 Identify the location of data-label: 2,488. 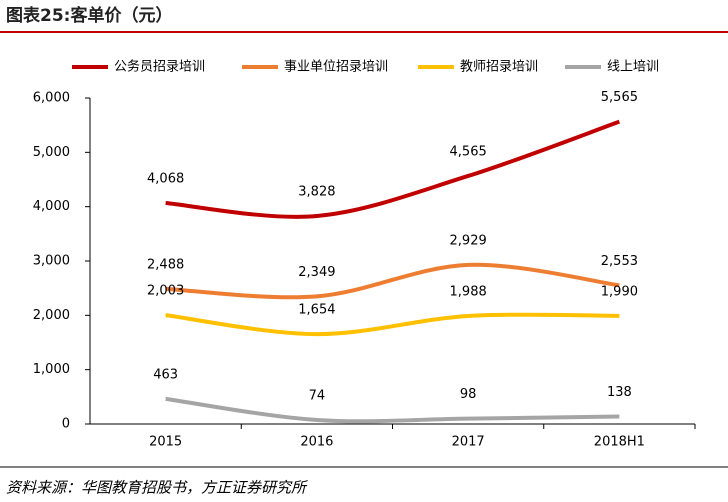
(165, 264).